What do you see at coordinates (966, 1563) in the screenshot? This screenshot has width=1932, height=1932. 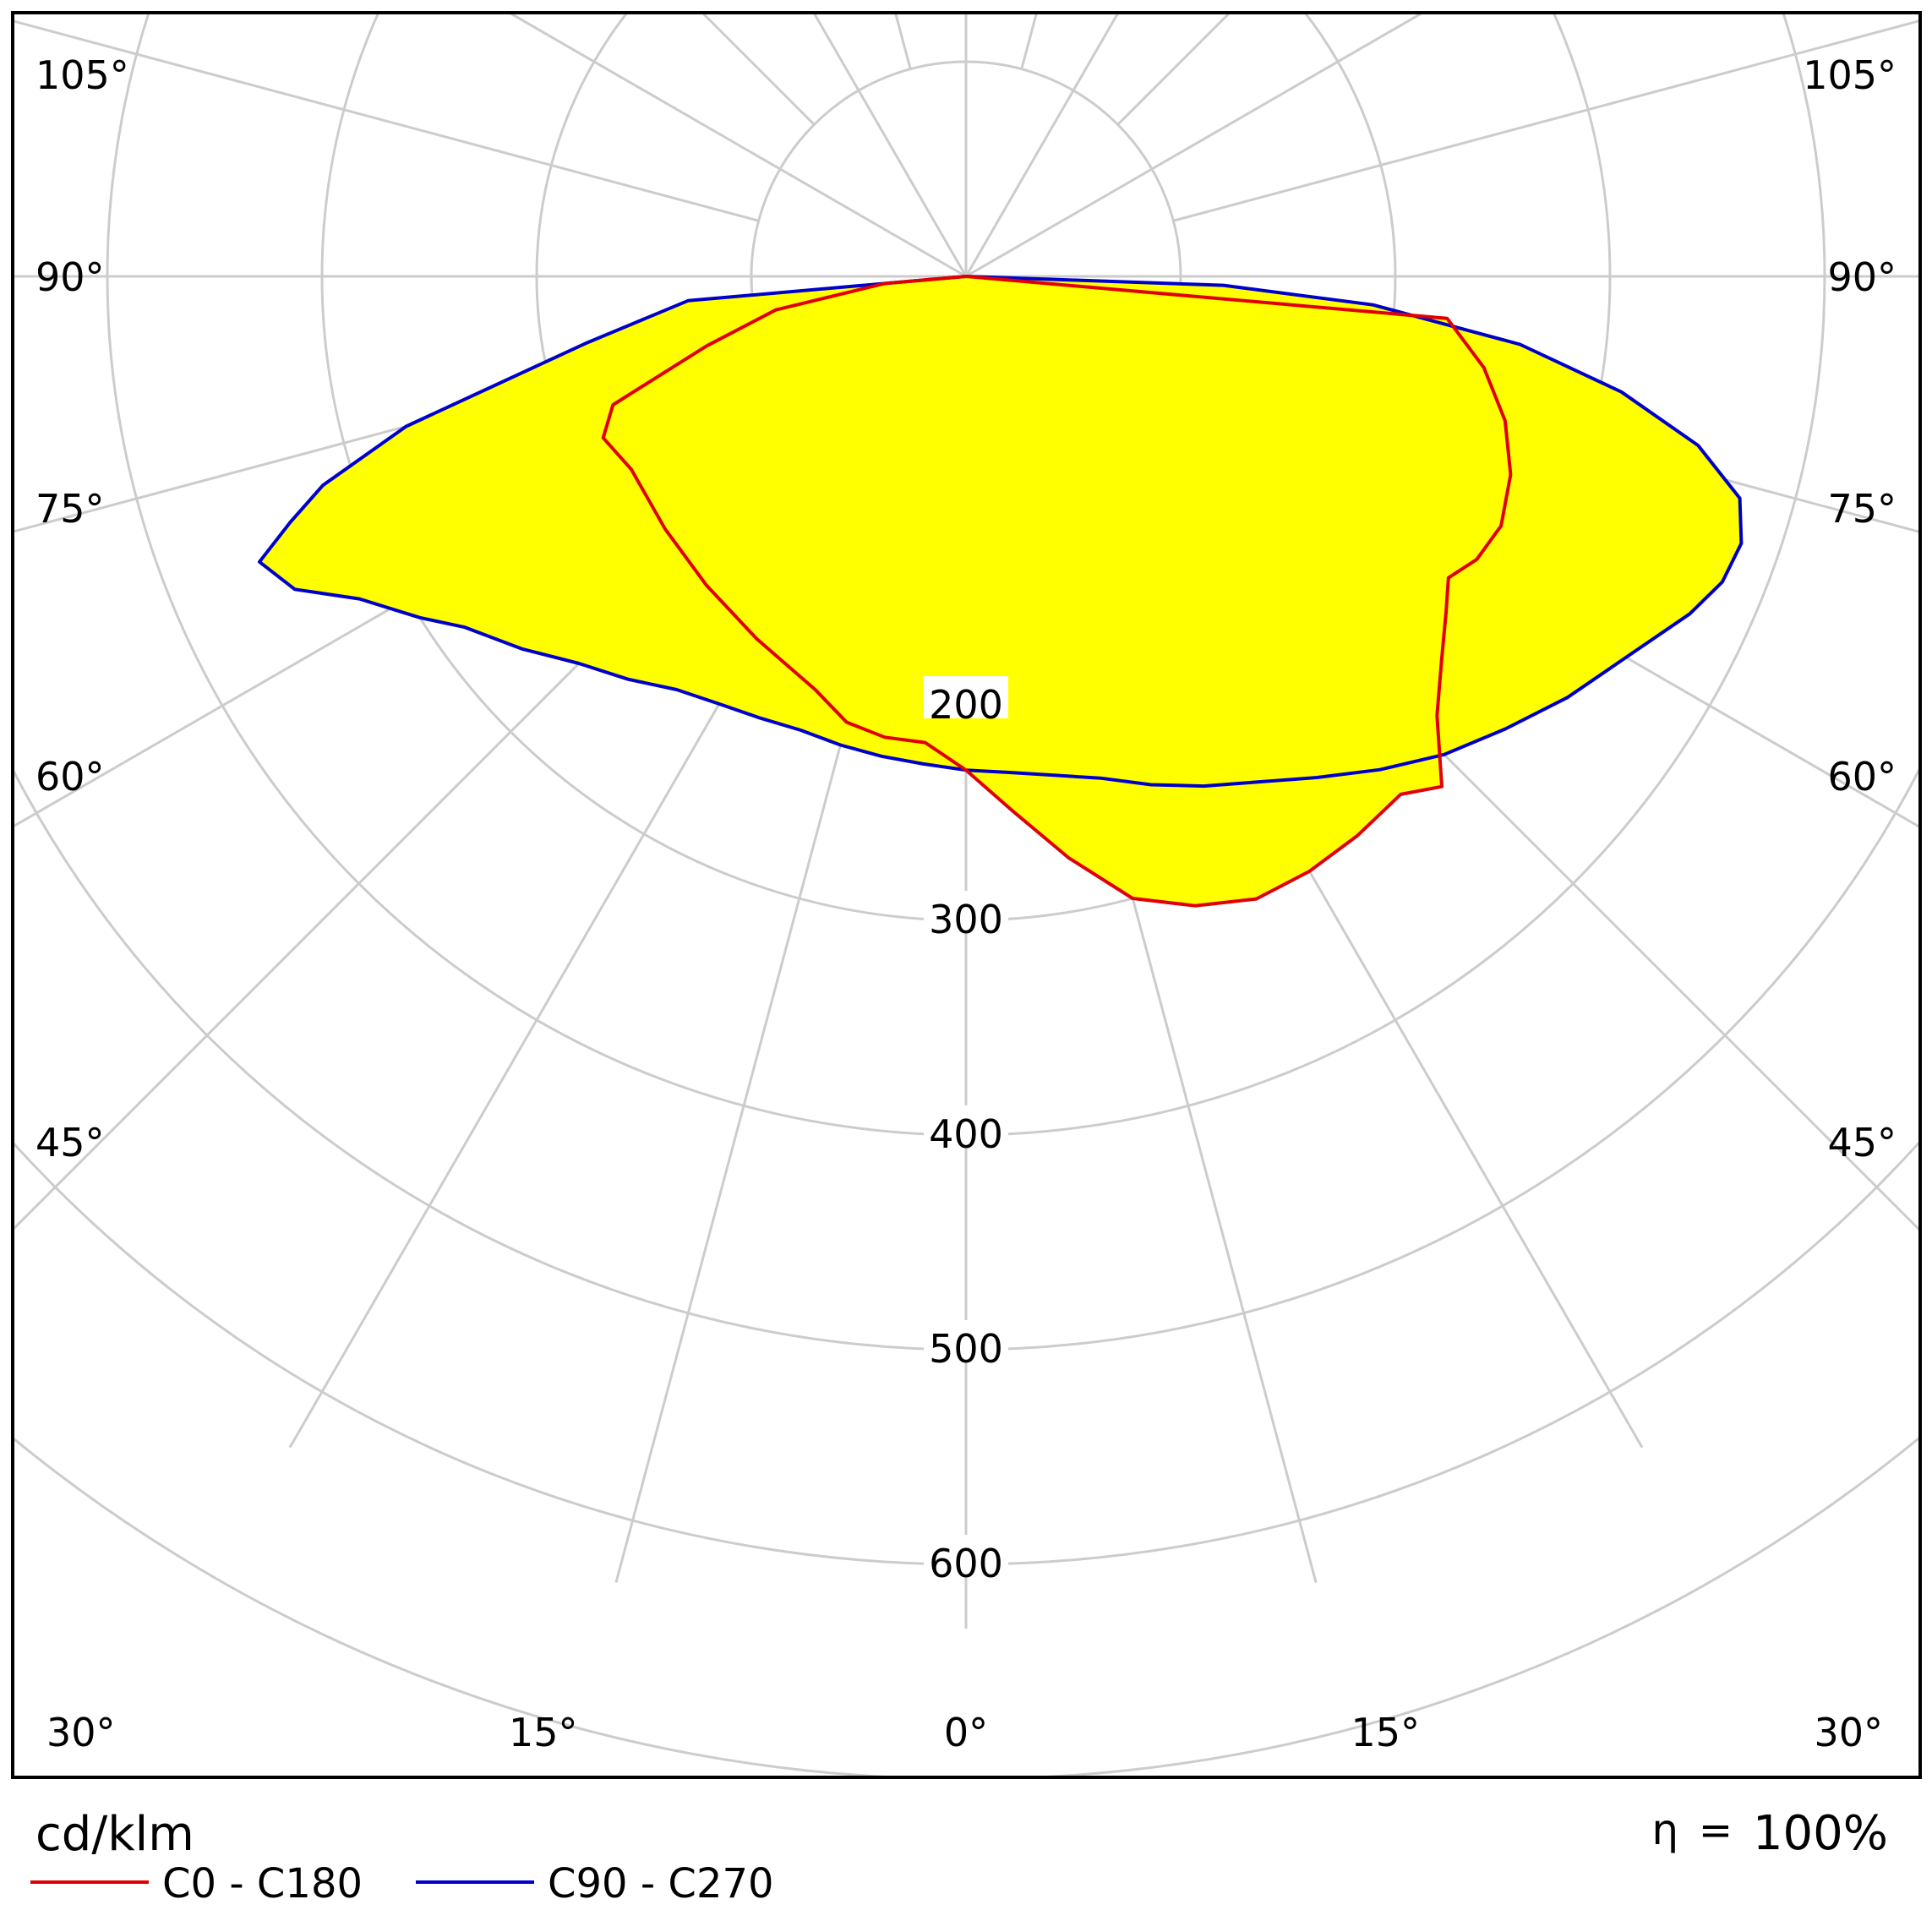 I see `radial-tick-label: 600` at bounding box center [966, 1563].